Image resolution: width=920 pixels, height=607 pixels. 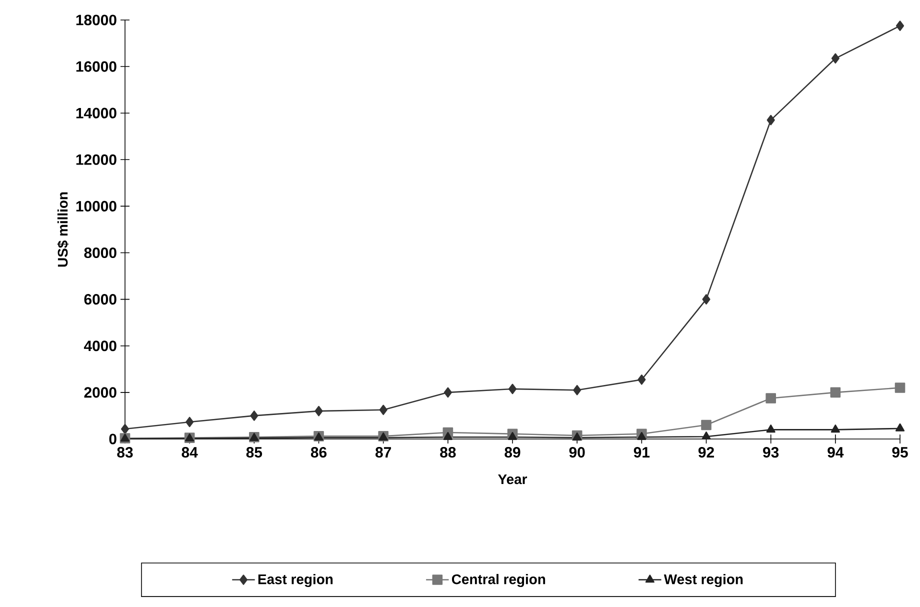 What do you see at coordinates (96, 159) in the screenshot?
I see `y-tick-label: 12000` at bounding box center [96, 159].